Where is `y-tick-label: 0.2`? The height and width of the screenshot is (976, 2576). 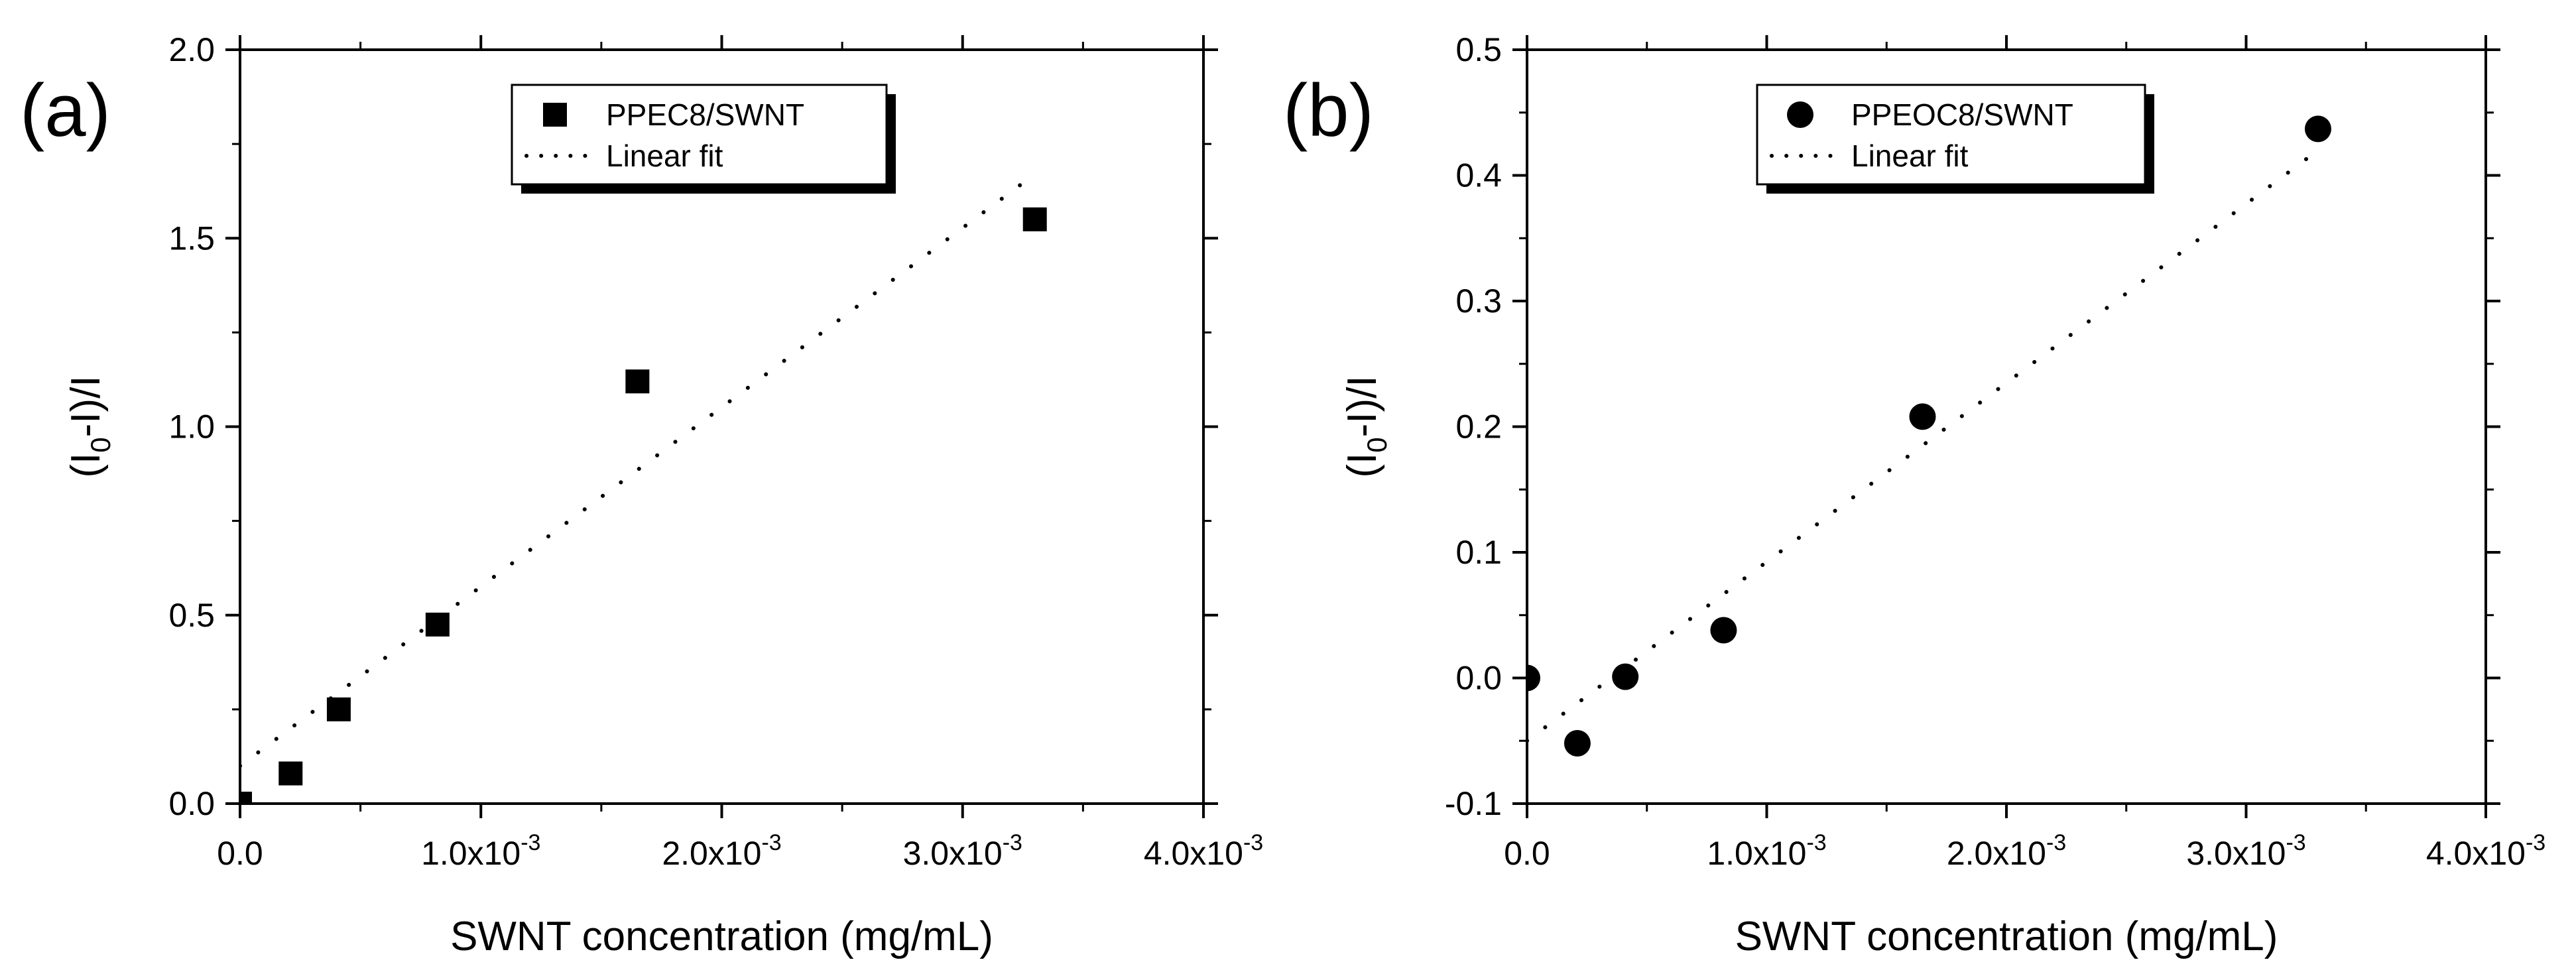 y-tick-label: 0.2 is located at coordinates (1479, 427).